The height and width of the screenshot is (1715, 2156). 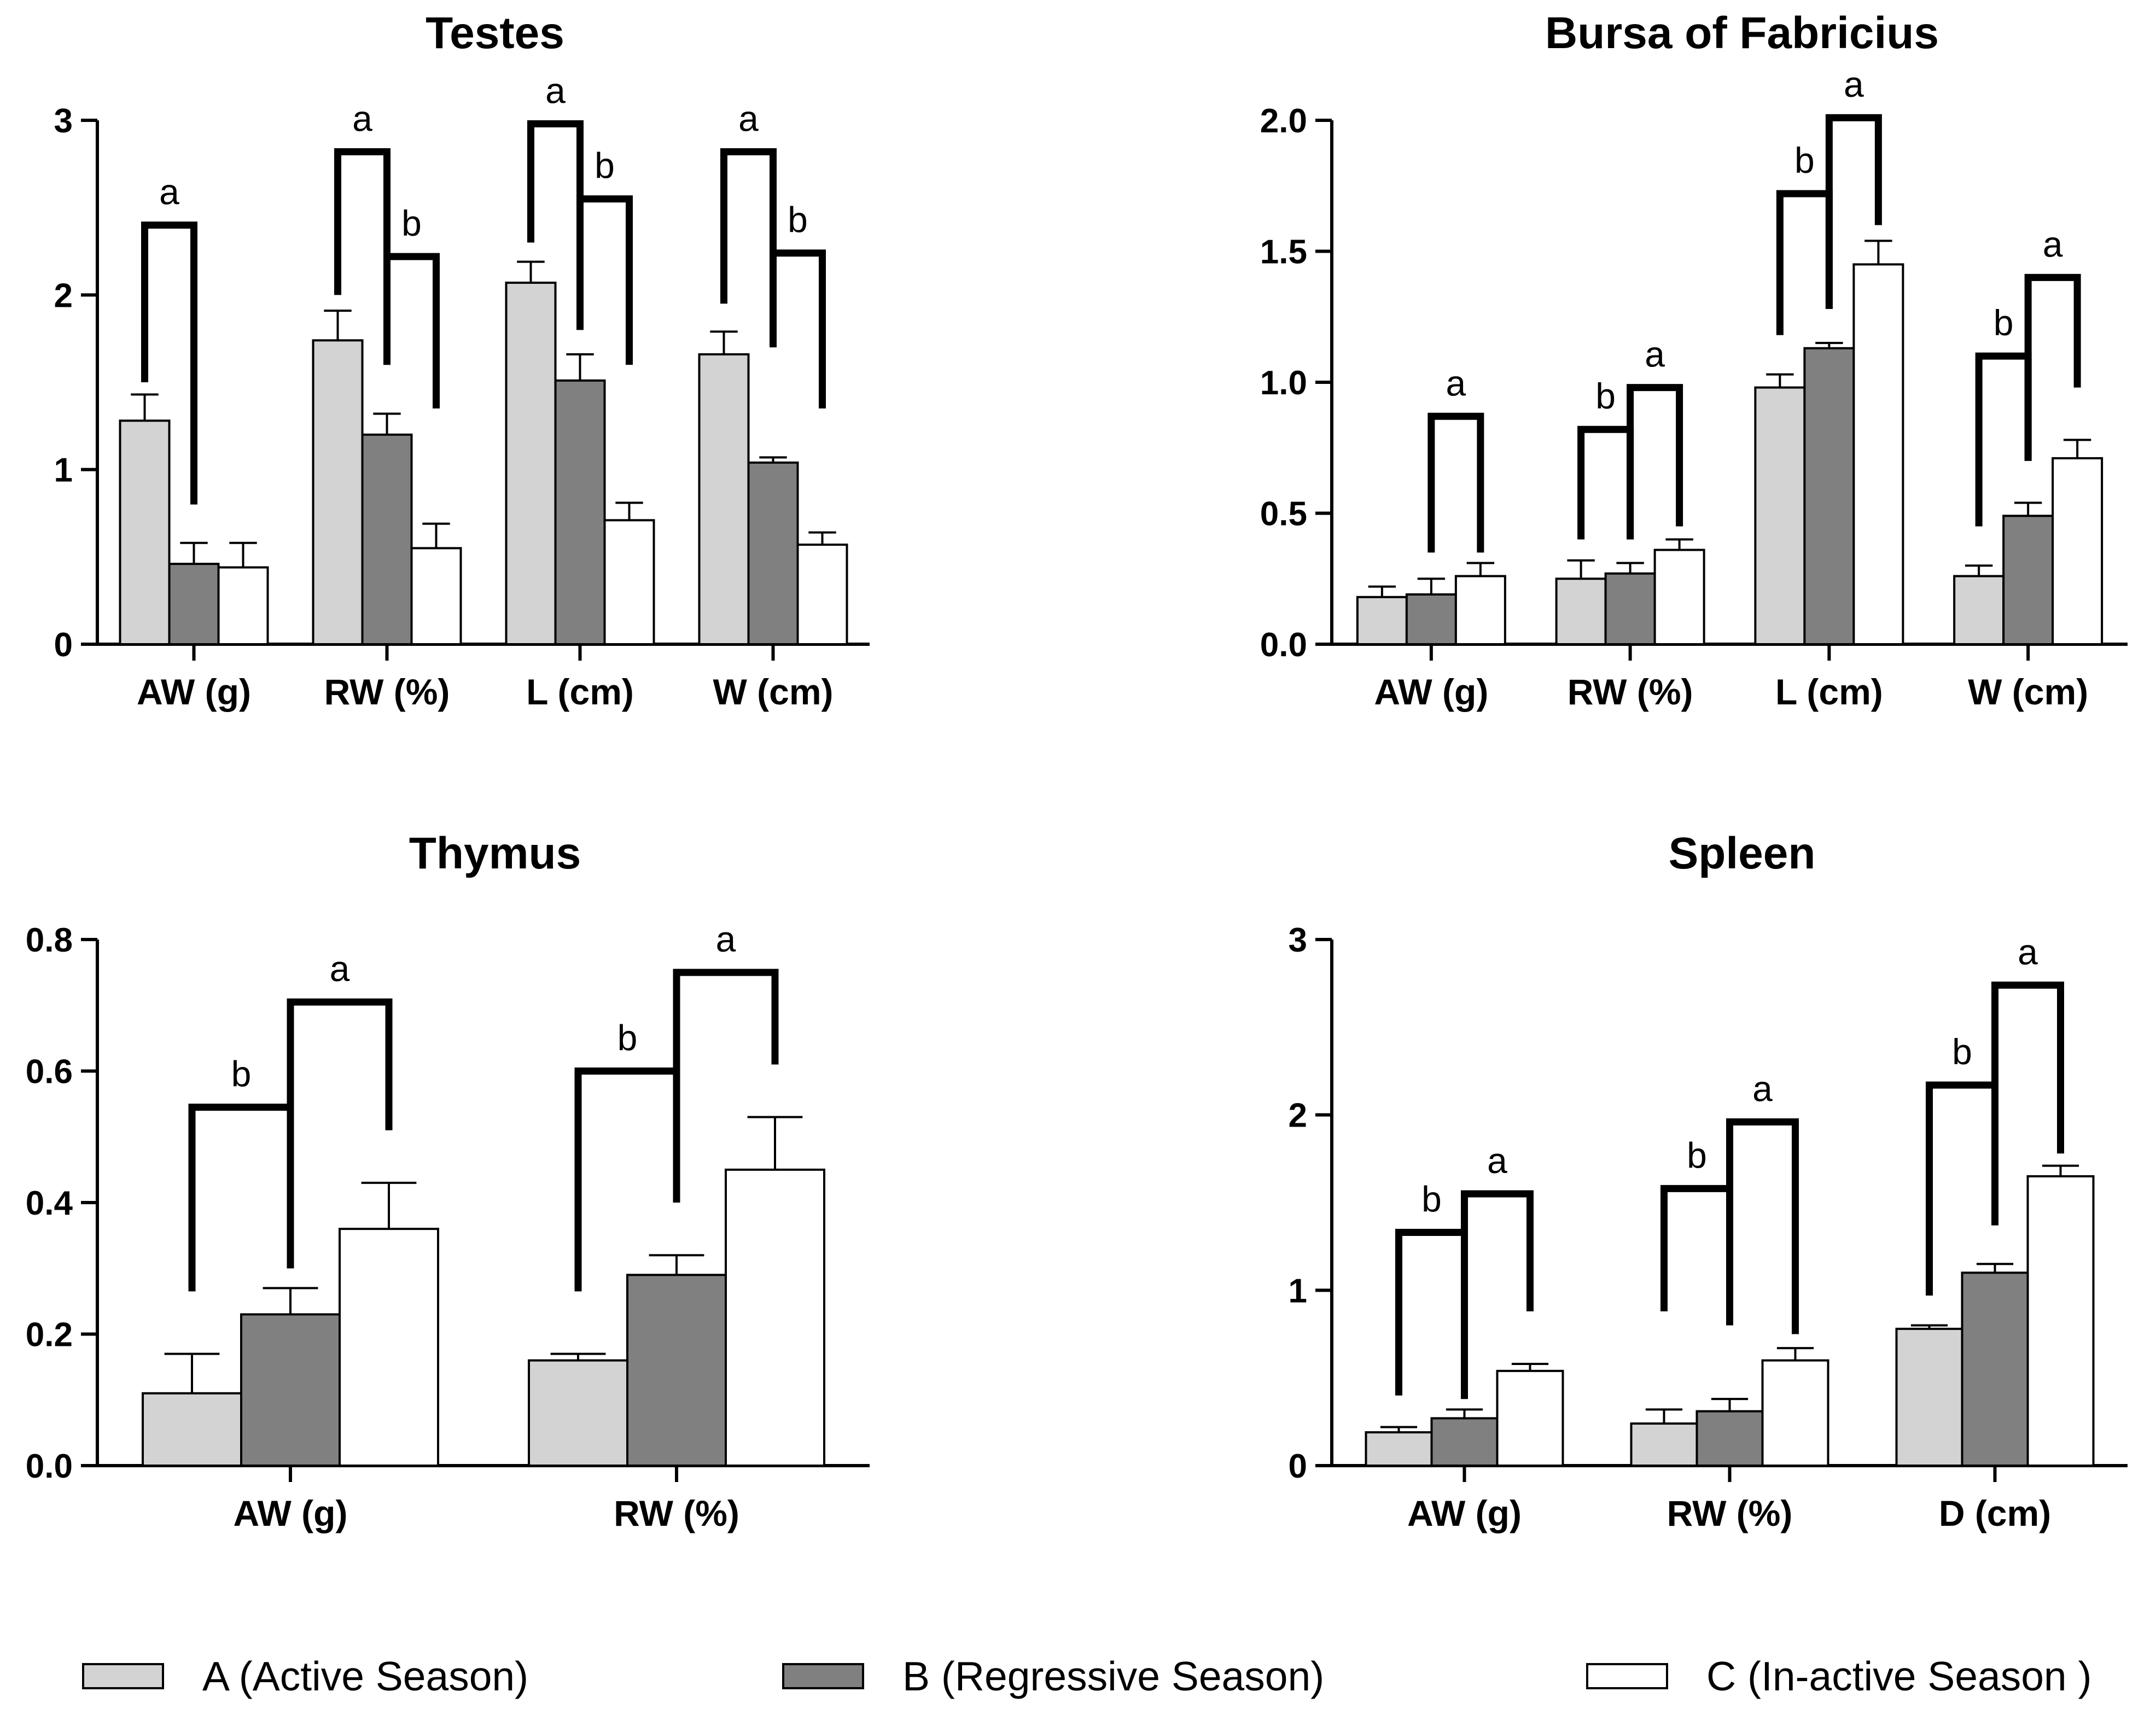 What do you see at coordinates (63, 295) in the screenshot?
I see `y-tick-label: 2` at bounding box center [63, 295].